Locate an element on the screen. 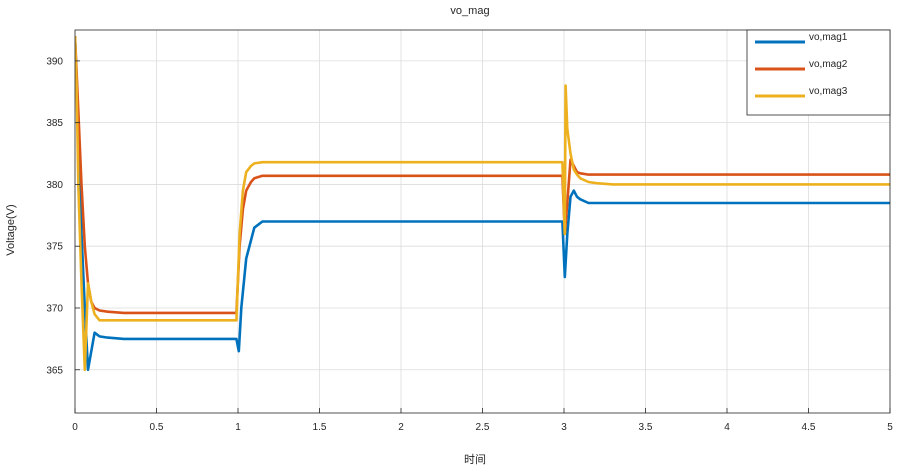 The width and height of the screenshot is (903, 471). y-tick-label: 390 is located at coordinates (54, 61).